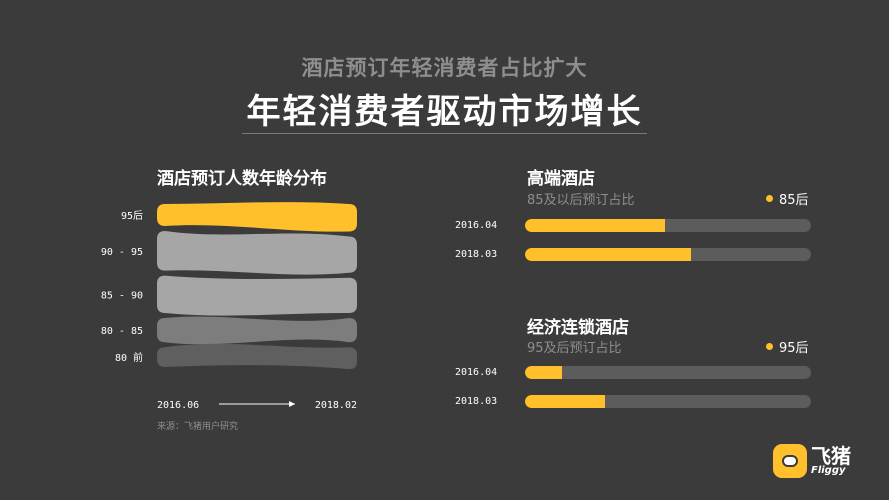  I want to click on page-subtitle: 酒店预订年轻消费者占比扩大, so click(444, 68).